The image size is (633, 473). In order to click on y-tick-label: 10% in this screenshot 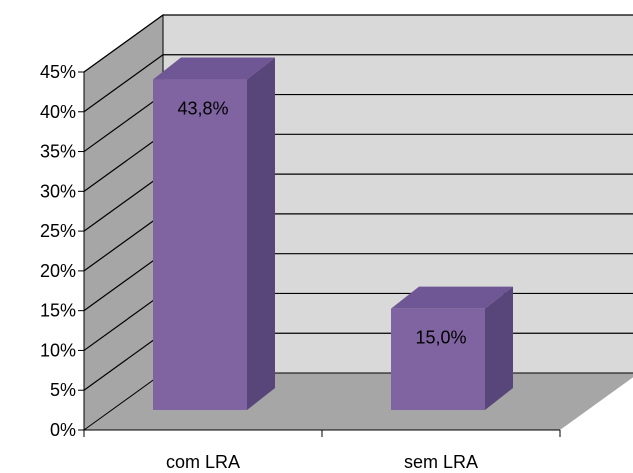, I will do `click(58, 350)`.